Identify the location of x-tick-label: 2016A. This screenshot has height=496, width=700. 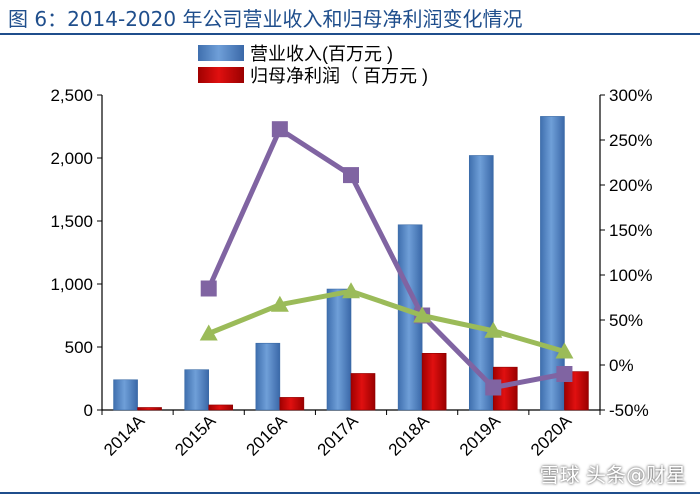
(266, 435).